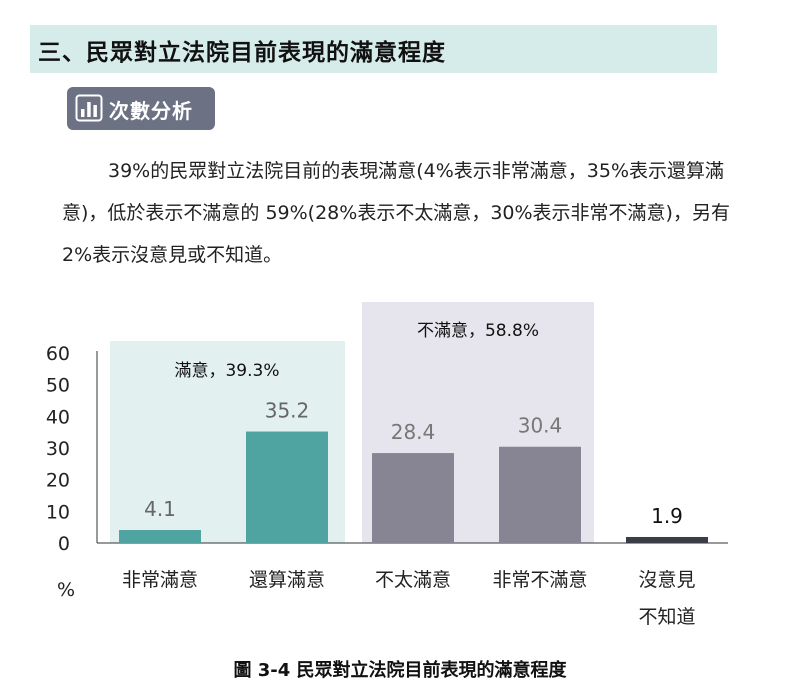  What do you see at coordinates (666, 617) in the screenshot?
I see `category-label-4: 不知道` at bounding box center [666, 617].